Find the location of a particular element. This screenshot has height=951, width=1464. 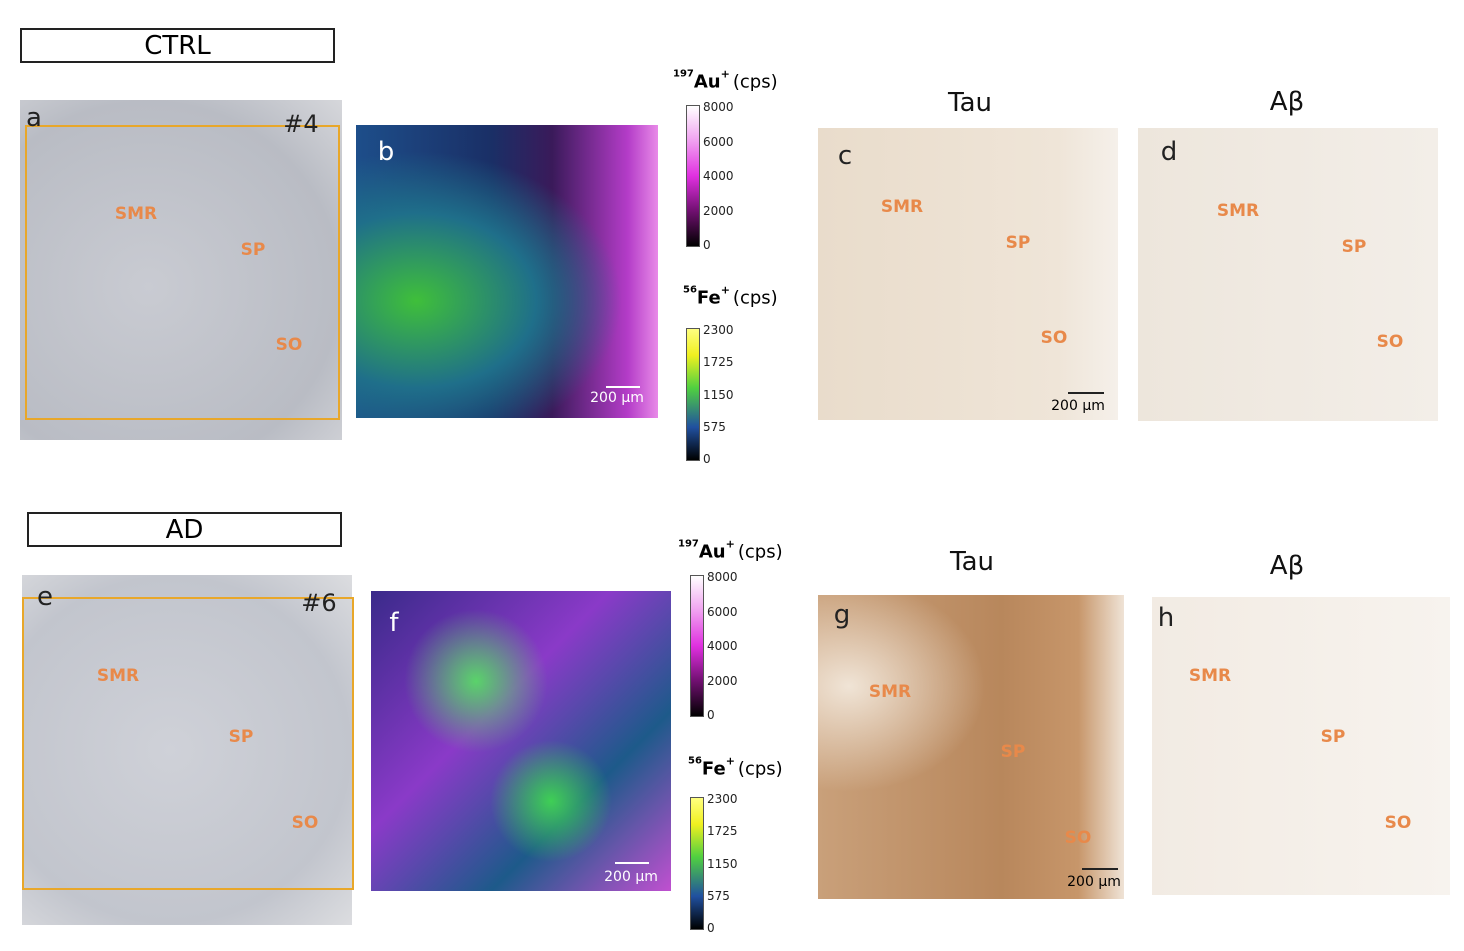

panel-letter: a is located at coordinates (34, 118).